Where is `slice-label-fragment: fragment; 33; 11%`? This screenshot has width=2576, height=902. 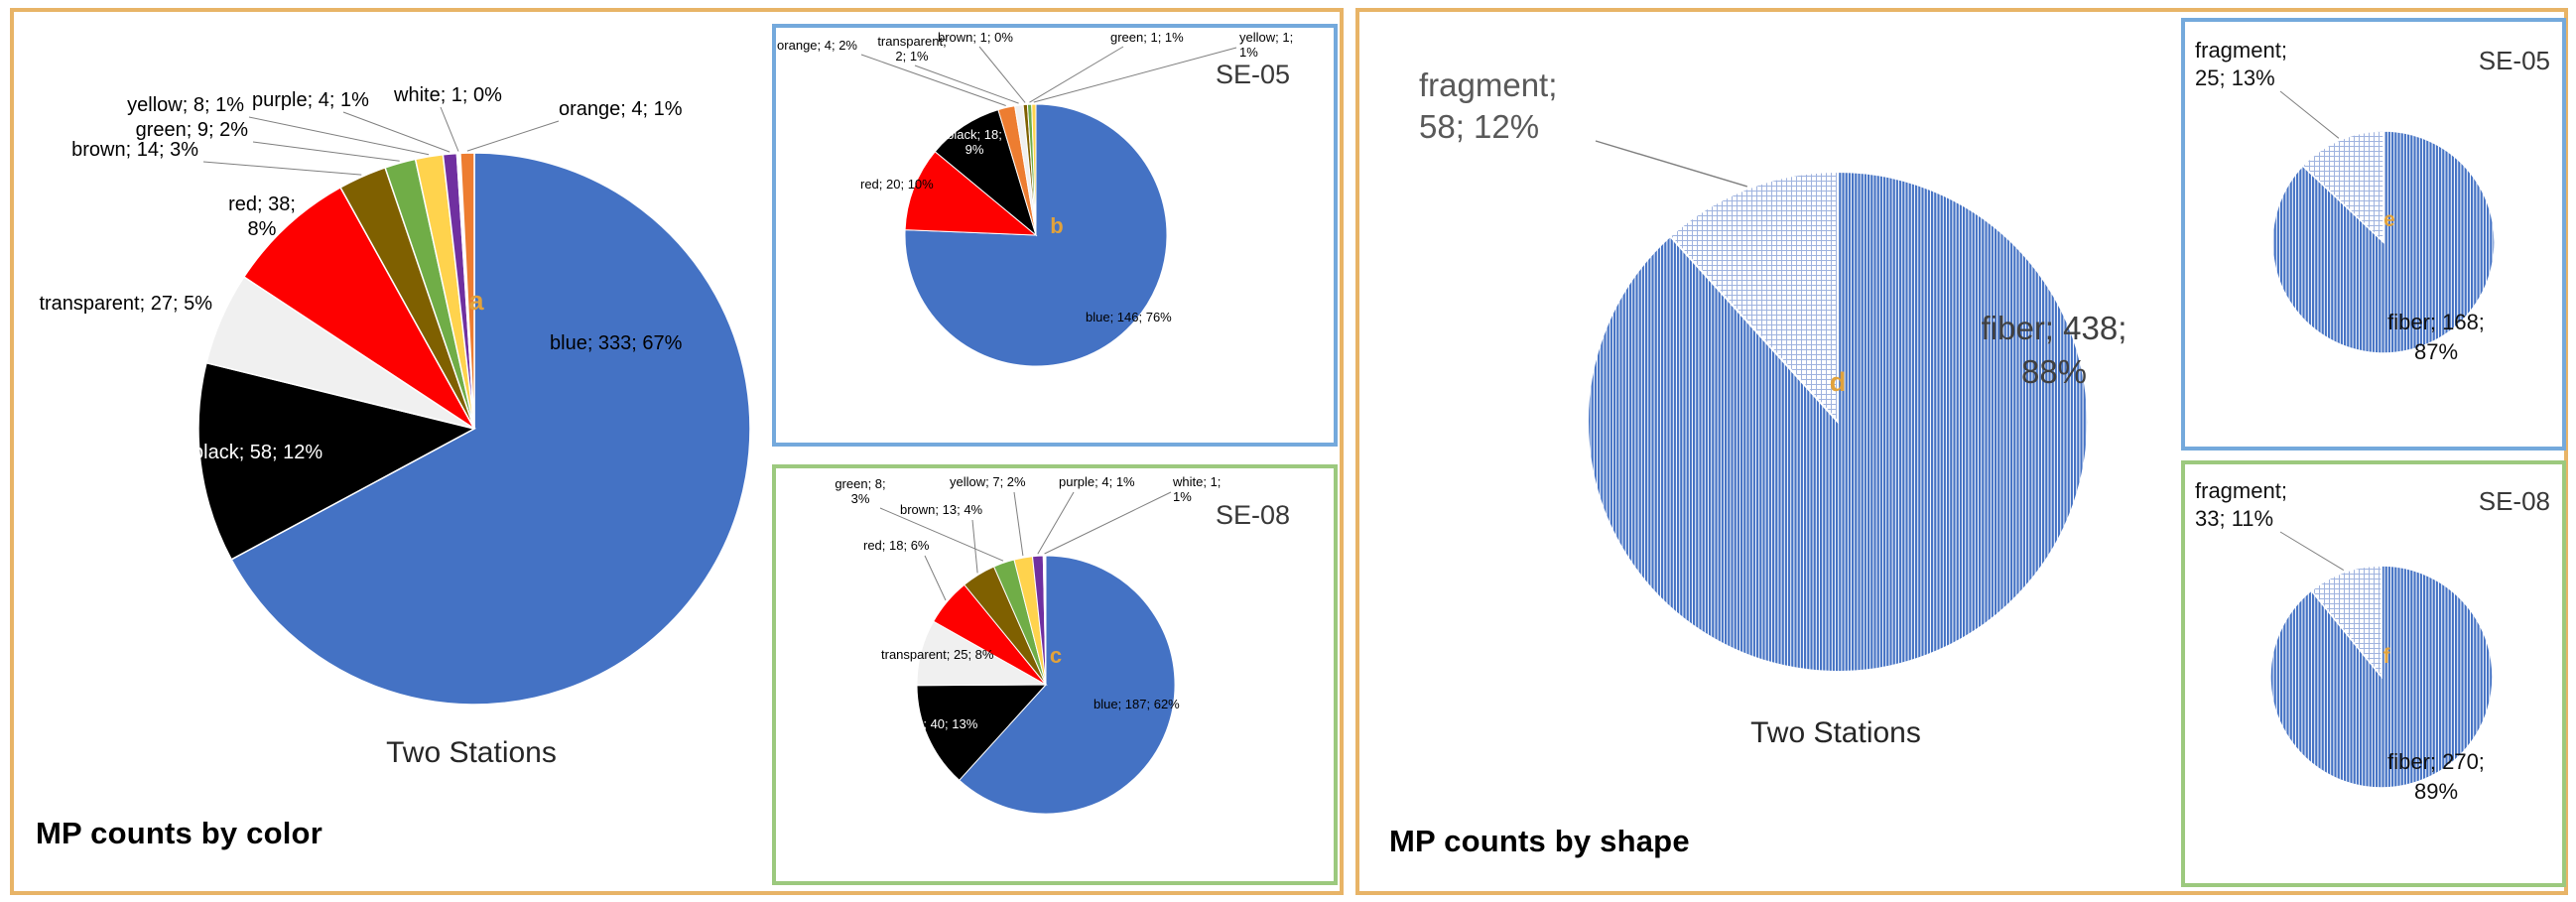 slice-label-fragment: fragment; 33; 11% is located at coordinates (2241, 505).